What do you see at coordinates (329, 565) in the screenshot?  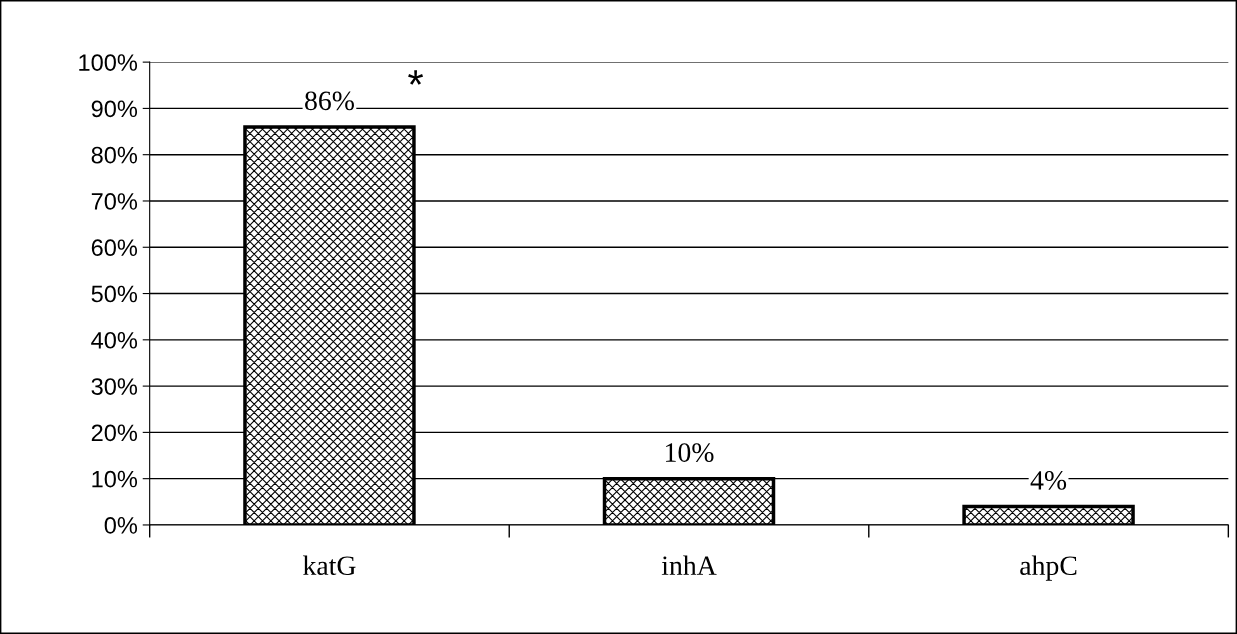 I see `x-tick-label: katG` at bounding box center [329, 565].